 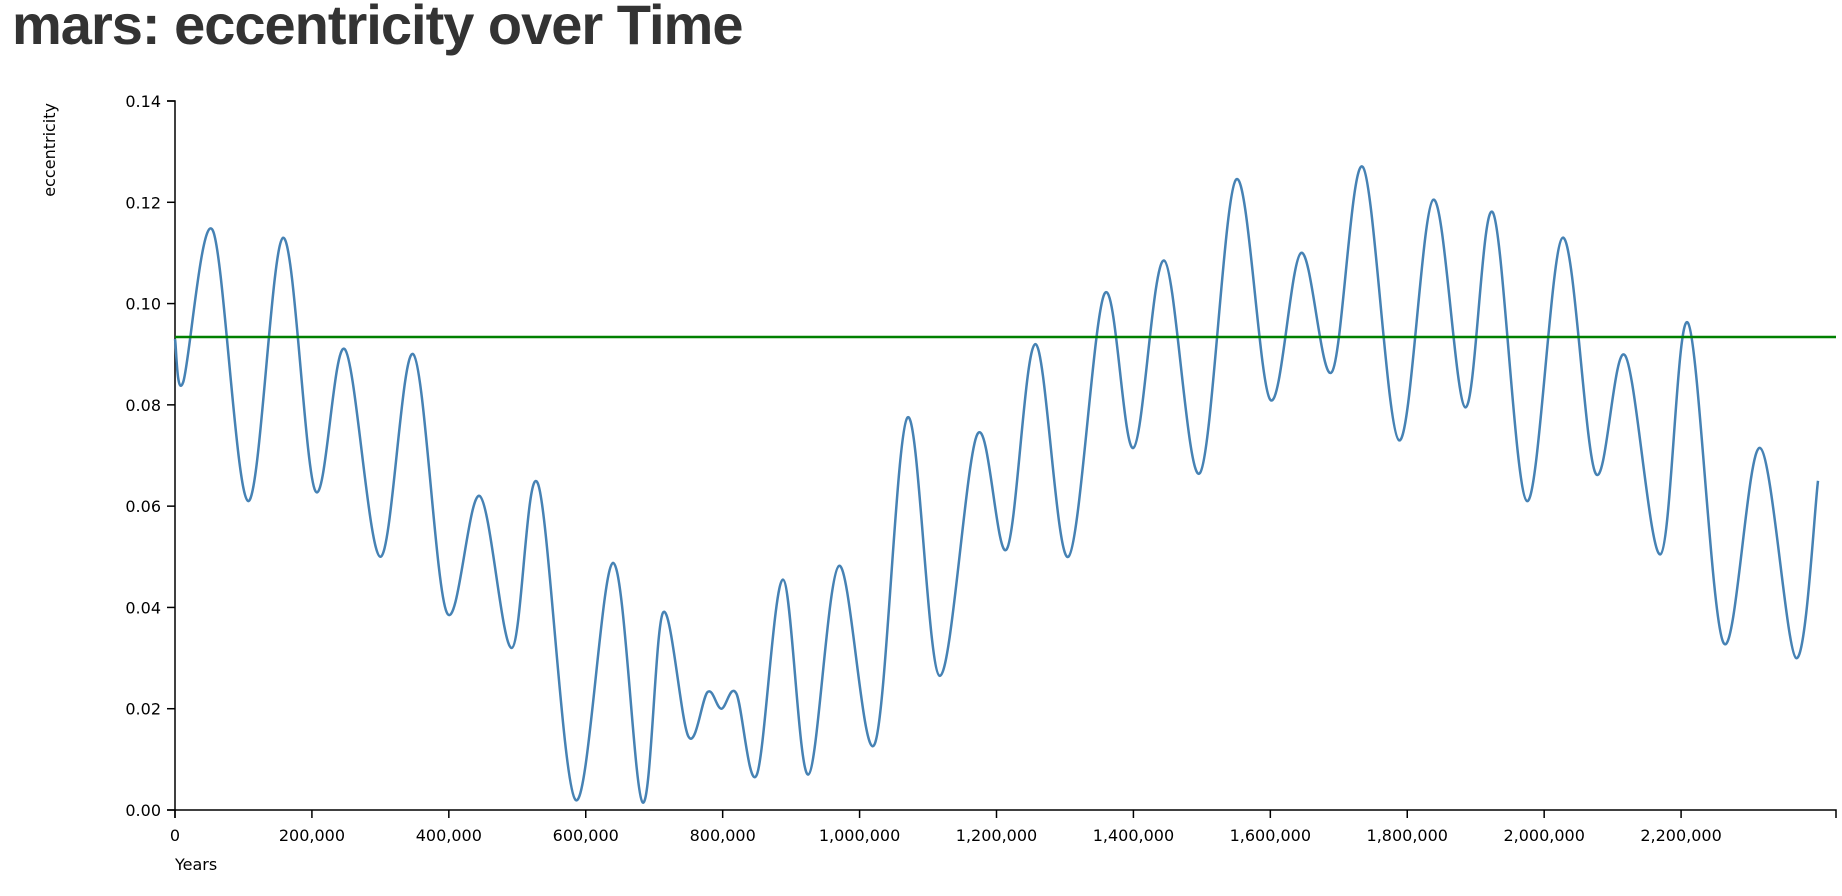 I want to click on x-tick-label: 2,000,000, so click(x=1543, y=835).